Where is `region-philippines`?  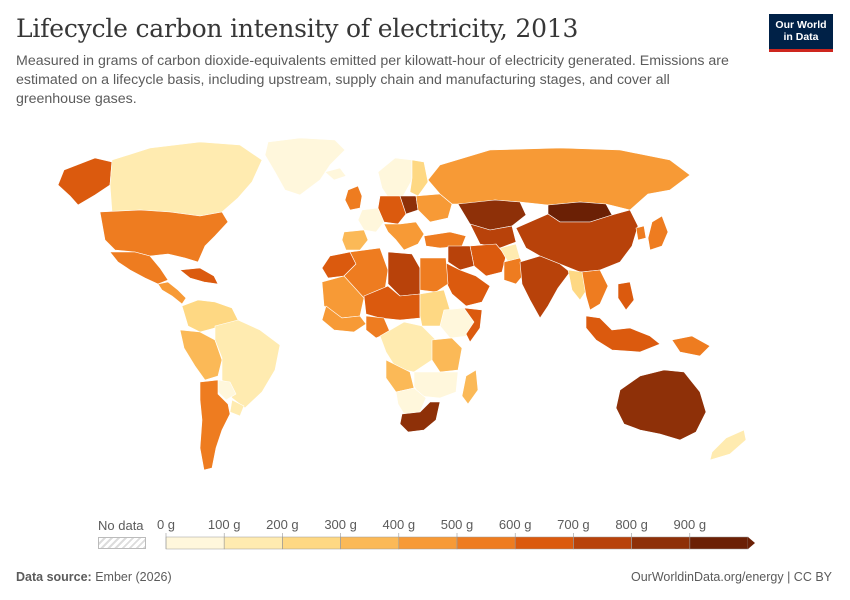 region-philippines is located at coordinates (626, 296).